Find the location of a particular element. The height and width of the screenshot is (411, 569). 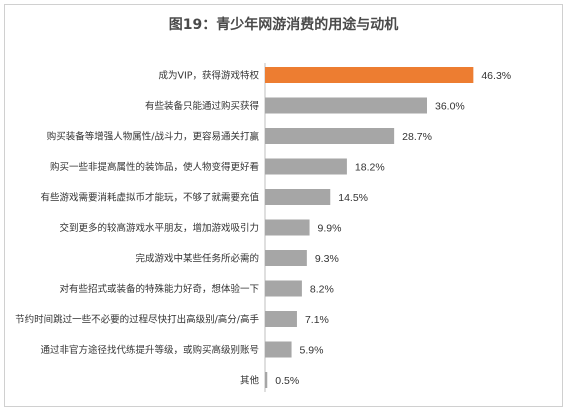

category-label: 通过非官方途径找代练提升等级，或购买高级别账号 is located at coordinates (149, 350).